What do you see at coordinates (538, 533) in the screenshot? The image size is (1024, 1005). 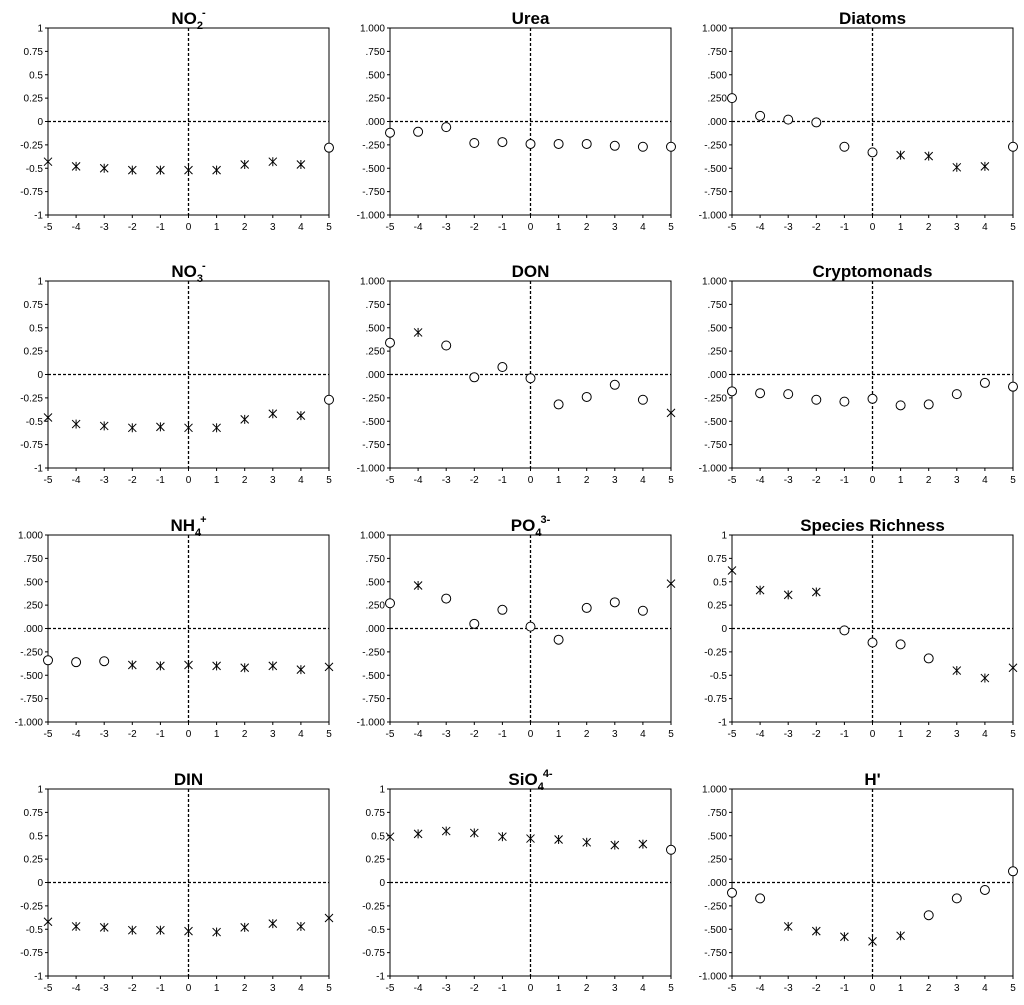 I see `chart-title-sub: 4` at bounding box center [538, 533].